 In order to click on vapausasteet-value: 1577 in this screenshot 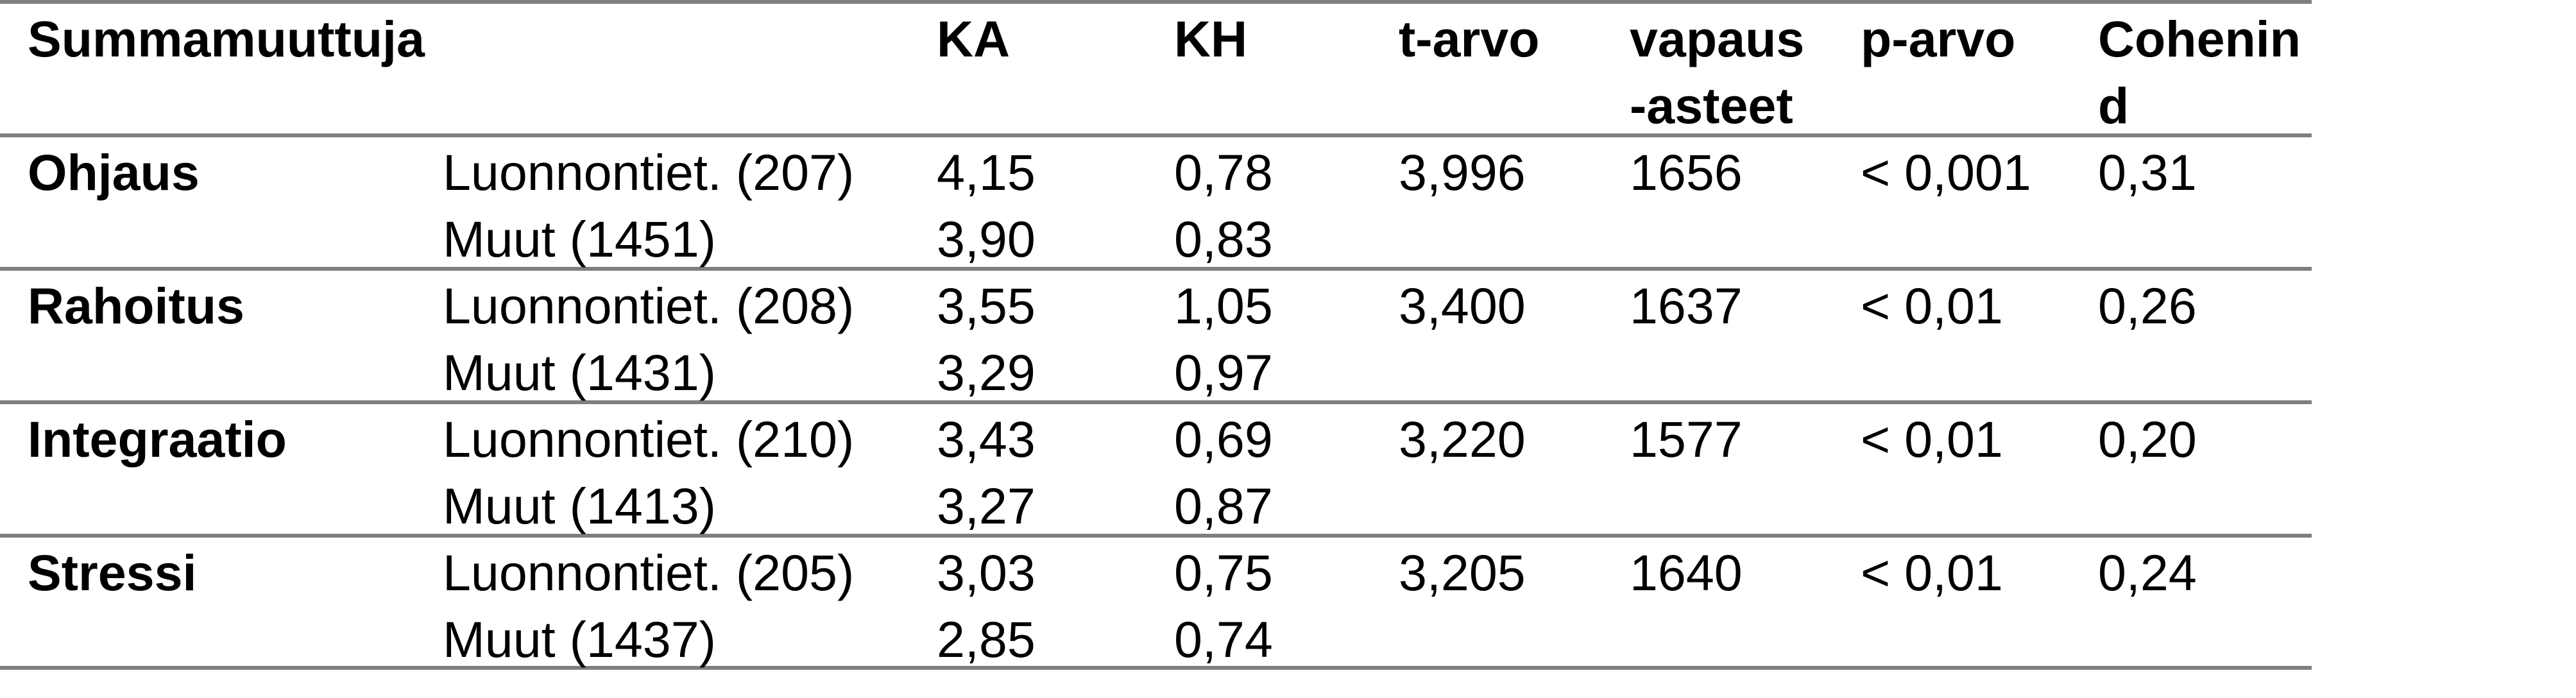, I will do `click(1686, 440)`.